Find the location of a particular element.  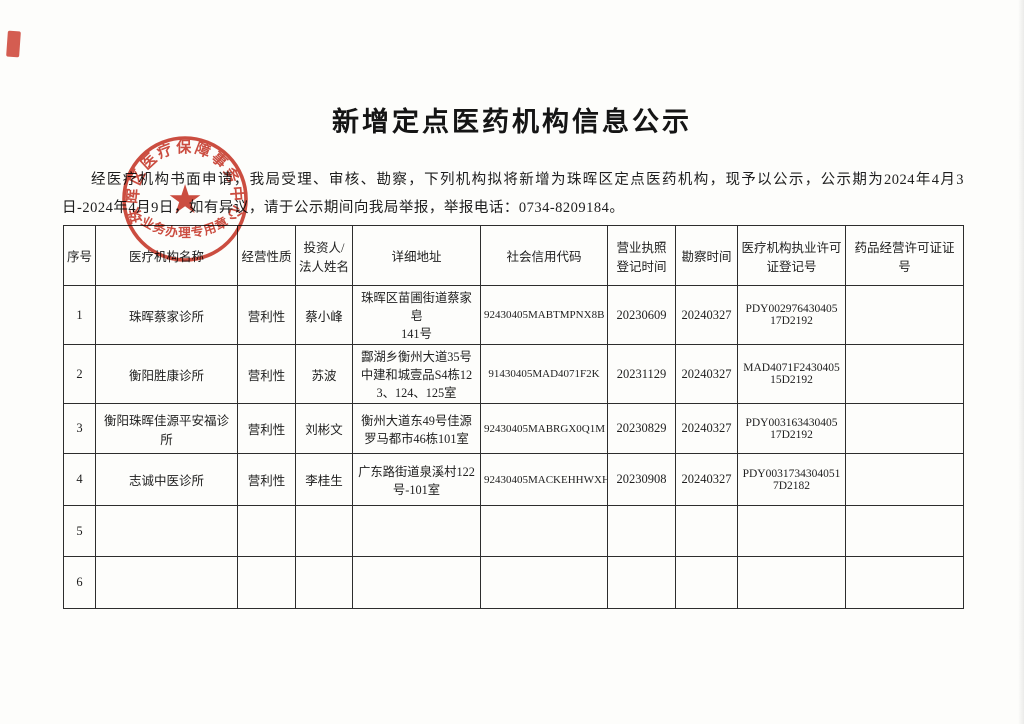

header-institution-name: 医疗机构名称 is located at coordinates (166, 255).